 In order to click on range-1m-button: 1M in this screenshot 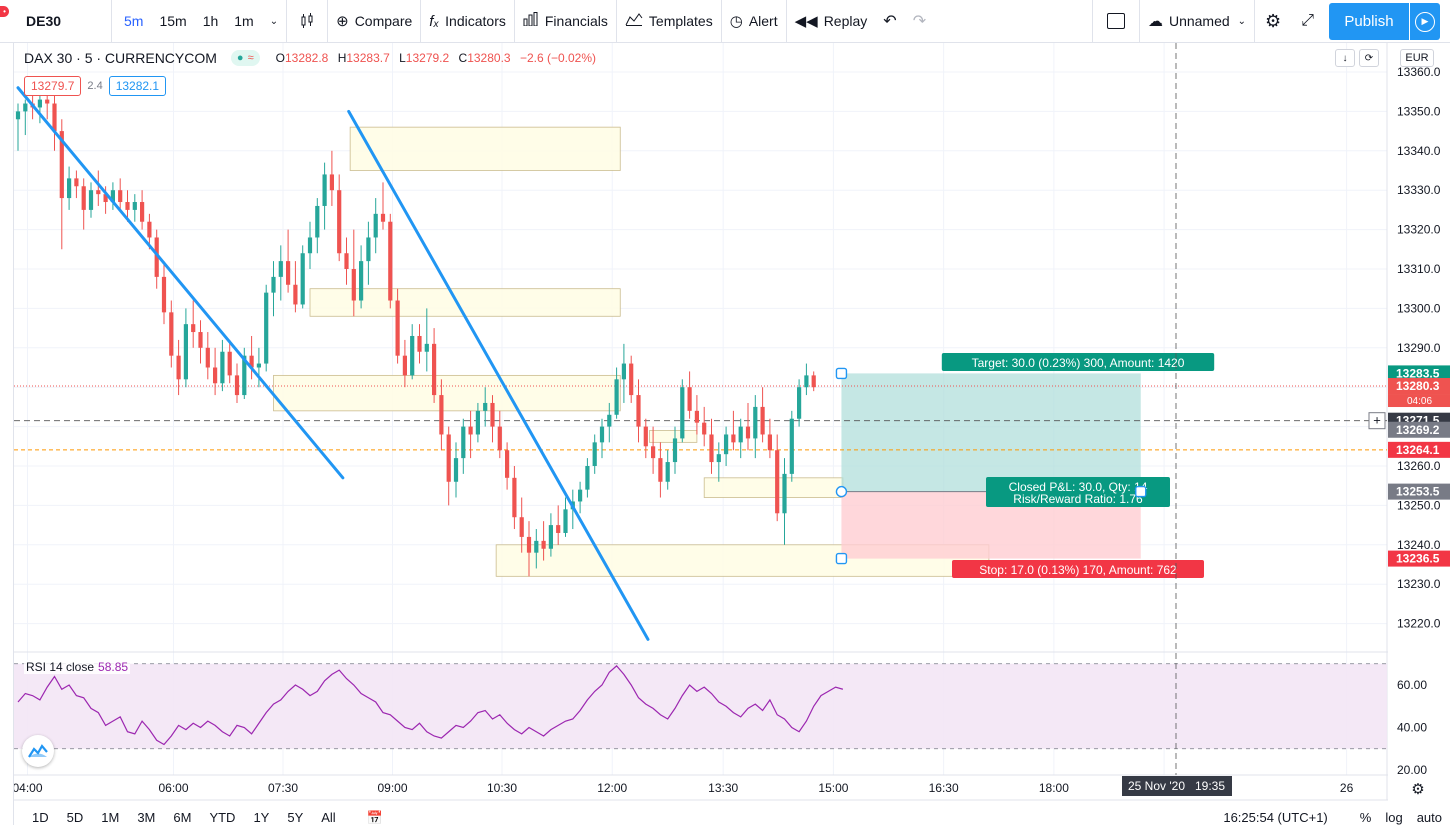, I will do `click(110, 817)`.